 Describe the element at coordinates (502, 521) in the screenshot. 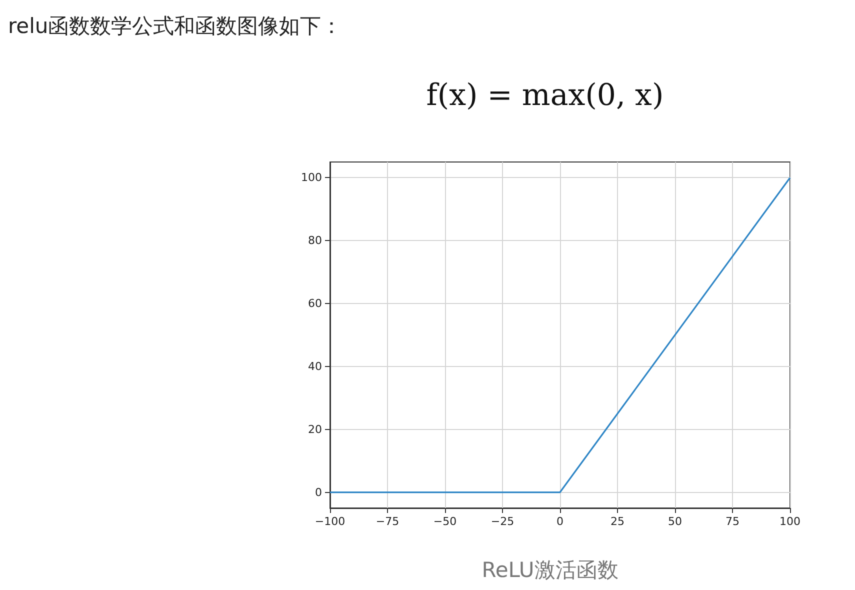

I see `x-tick-label: −25` at that location.